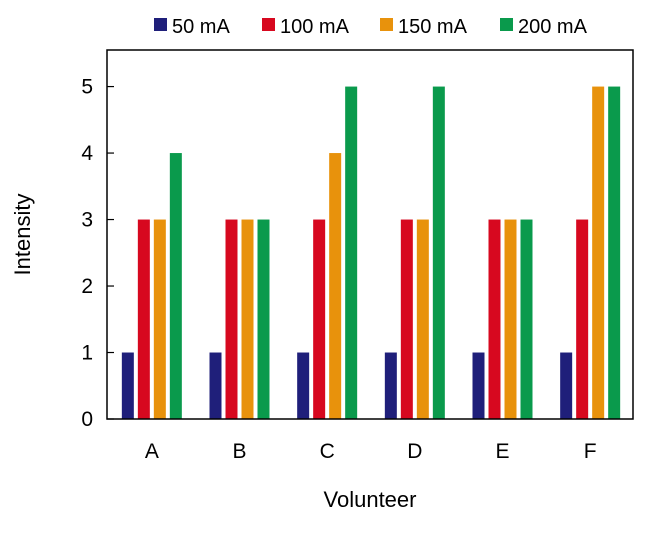 The height and width of the screenshot is (534, 656). What do you see at coordinates (247, 319) in the screenshot?
I see `bar-b-150ma` at bounding box center [247, 319].